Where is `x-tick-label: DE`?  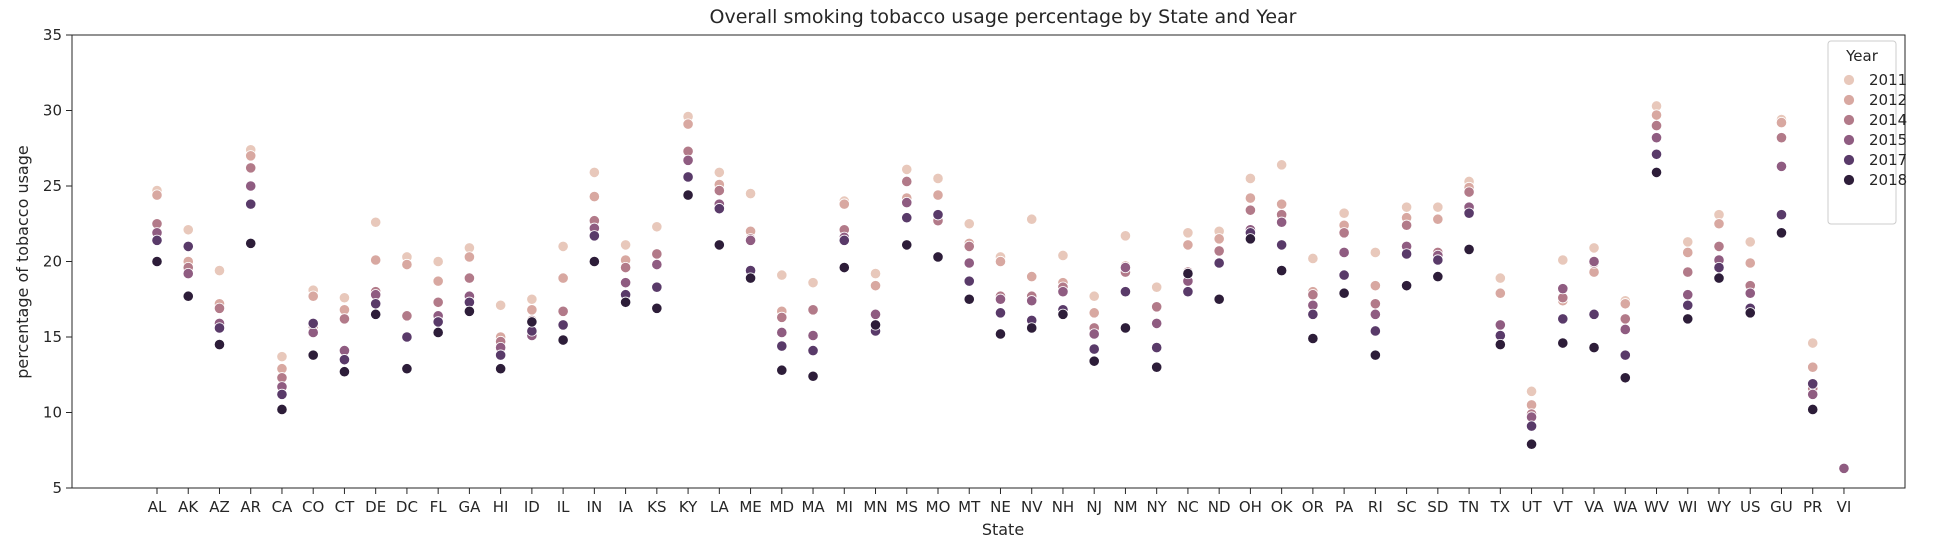 x-tick-label: DE is located at coordinates (375, 507).